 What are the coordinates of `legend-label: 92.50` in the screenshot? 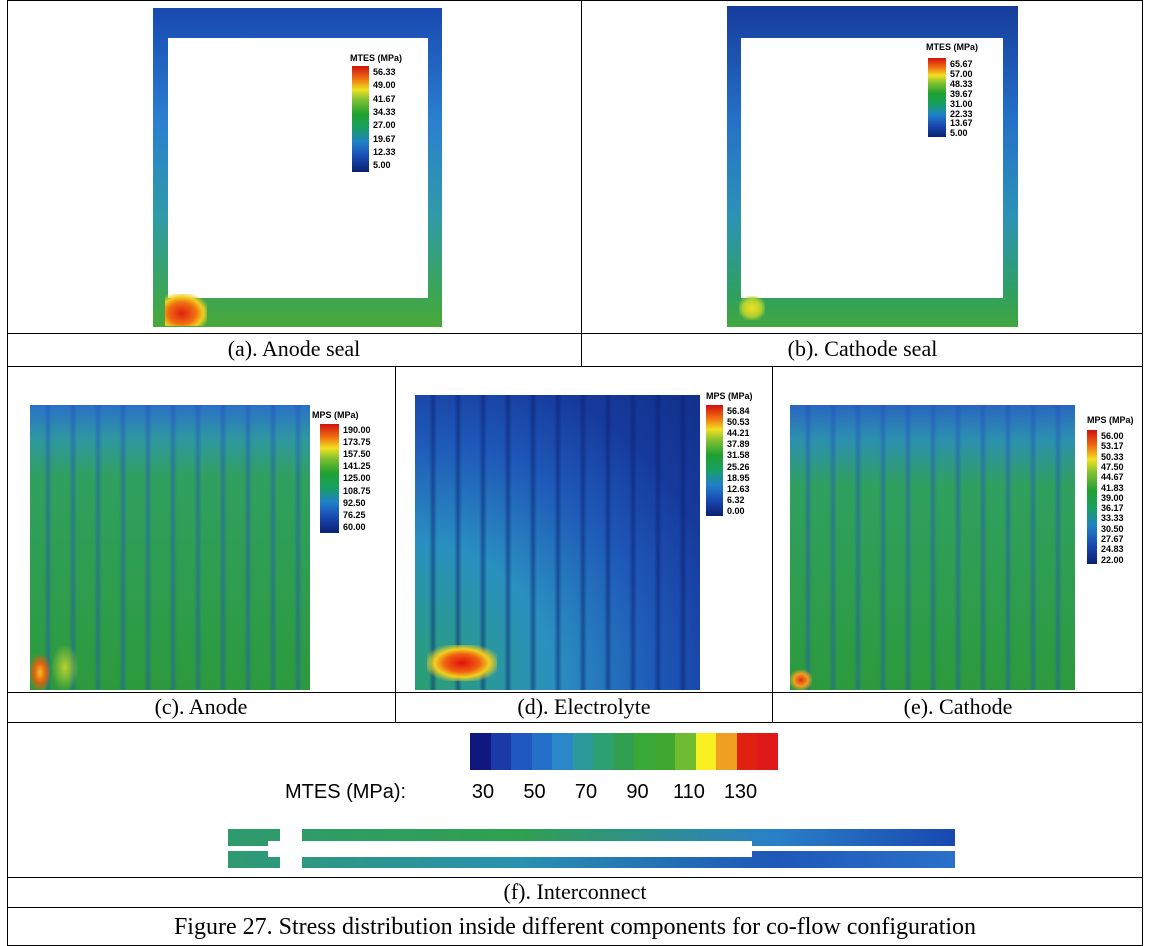 It's located at (354, 502).